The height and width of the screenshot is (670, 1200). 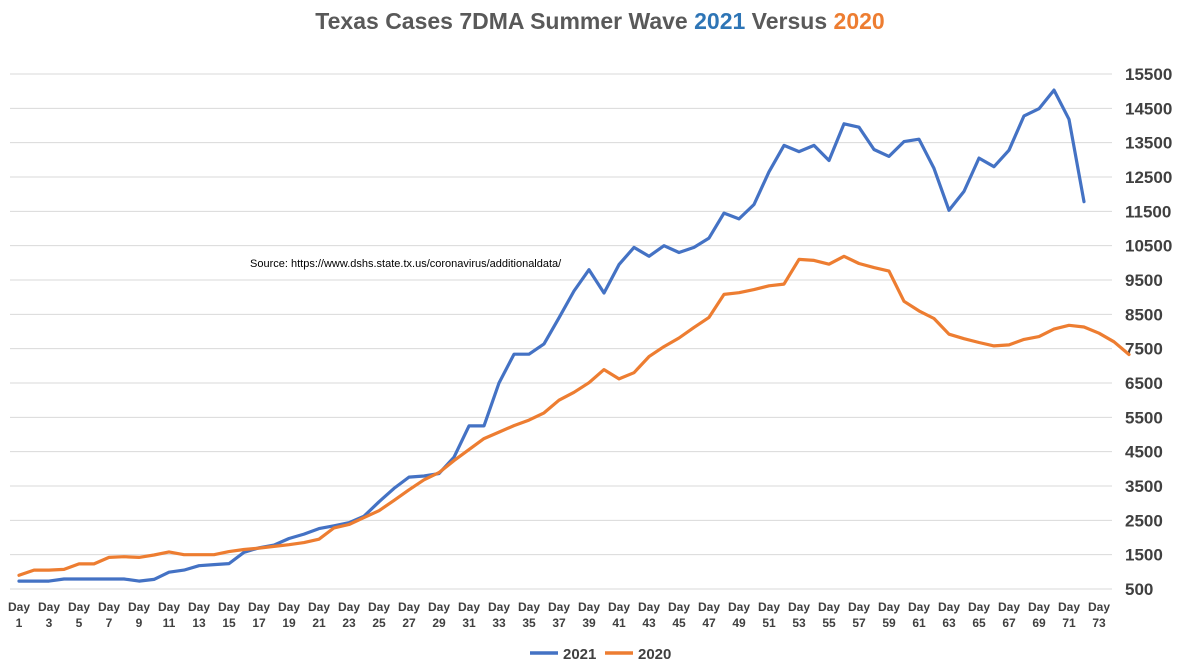 I want to click on legend: 2021 2020, so click(x=600, y=654).